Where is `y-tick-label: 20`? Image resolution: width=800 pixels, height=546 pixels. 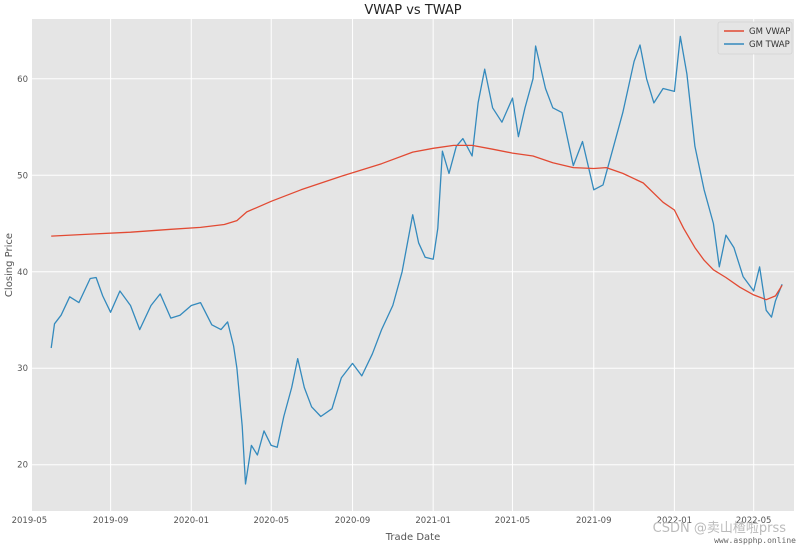
y-tick-label: 20 is located at coordinates (22, 466).